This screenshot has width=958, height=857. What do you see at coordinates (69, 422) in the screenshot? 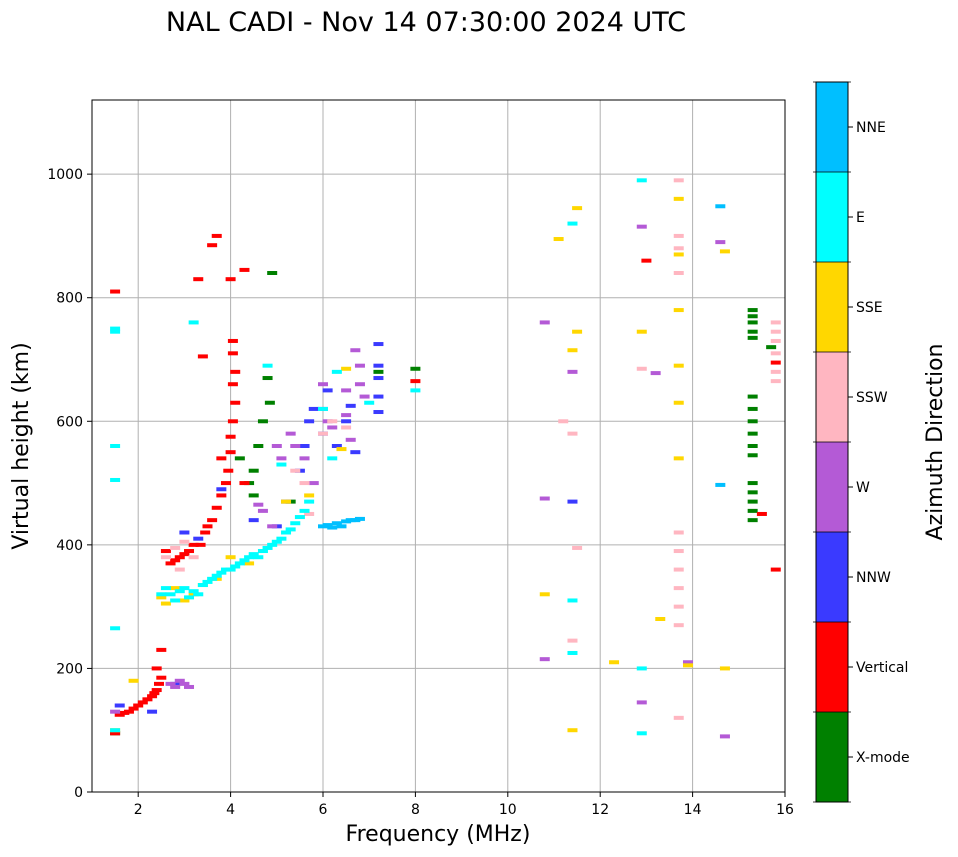
I see `y-tick-label: 600` at bounding box center [69, 422].